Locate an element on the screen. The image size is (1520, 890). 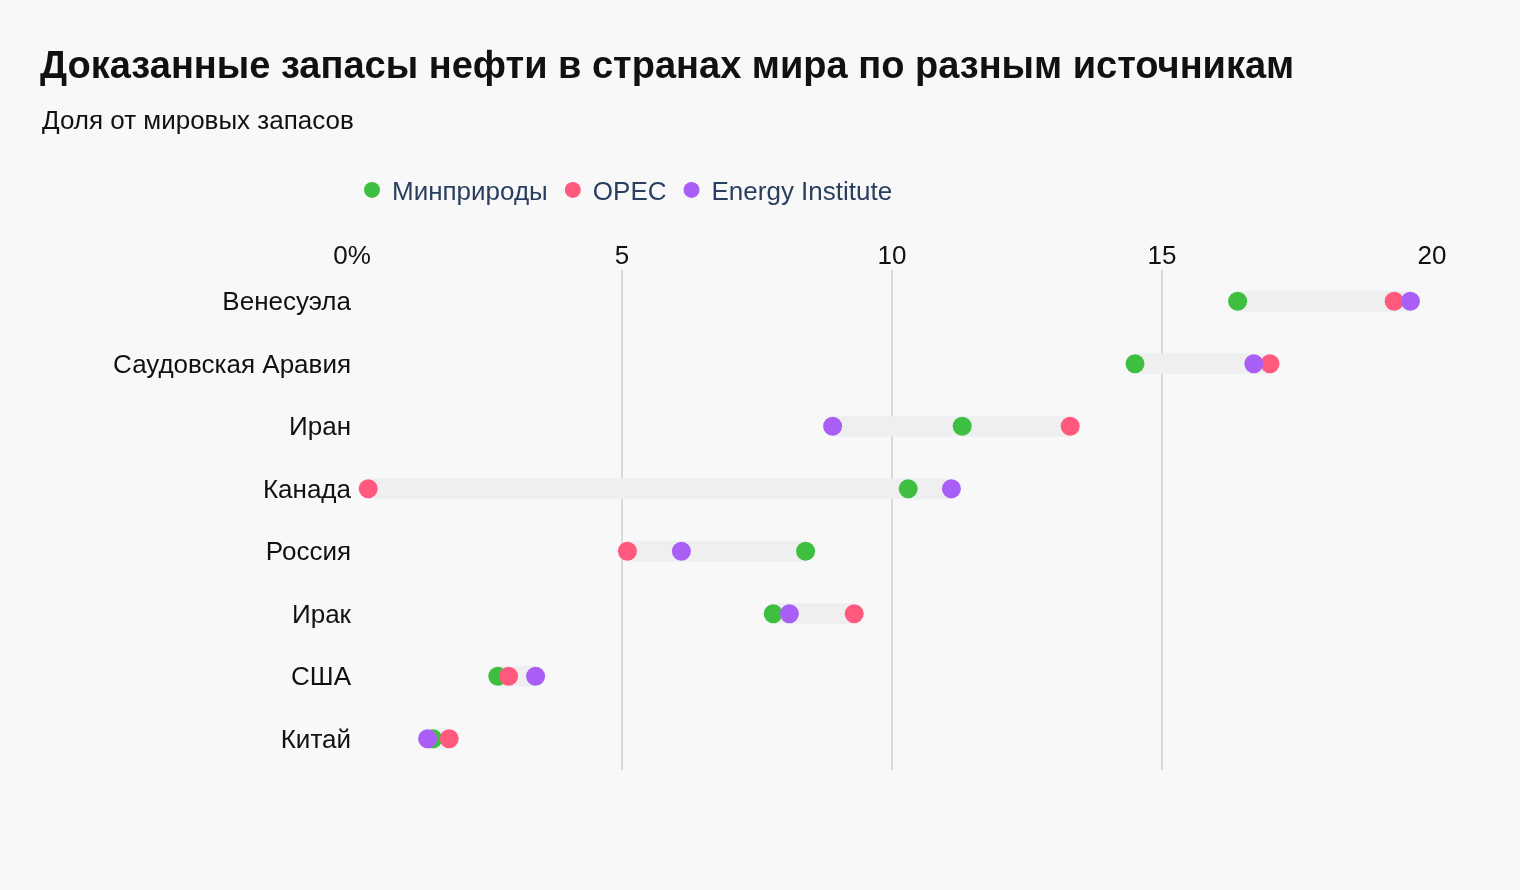
legend-label: OPEC is located at coordinates (629, 191).